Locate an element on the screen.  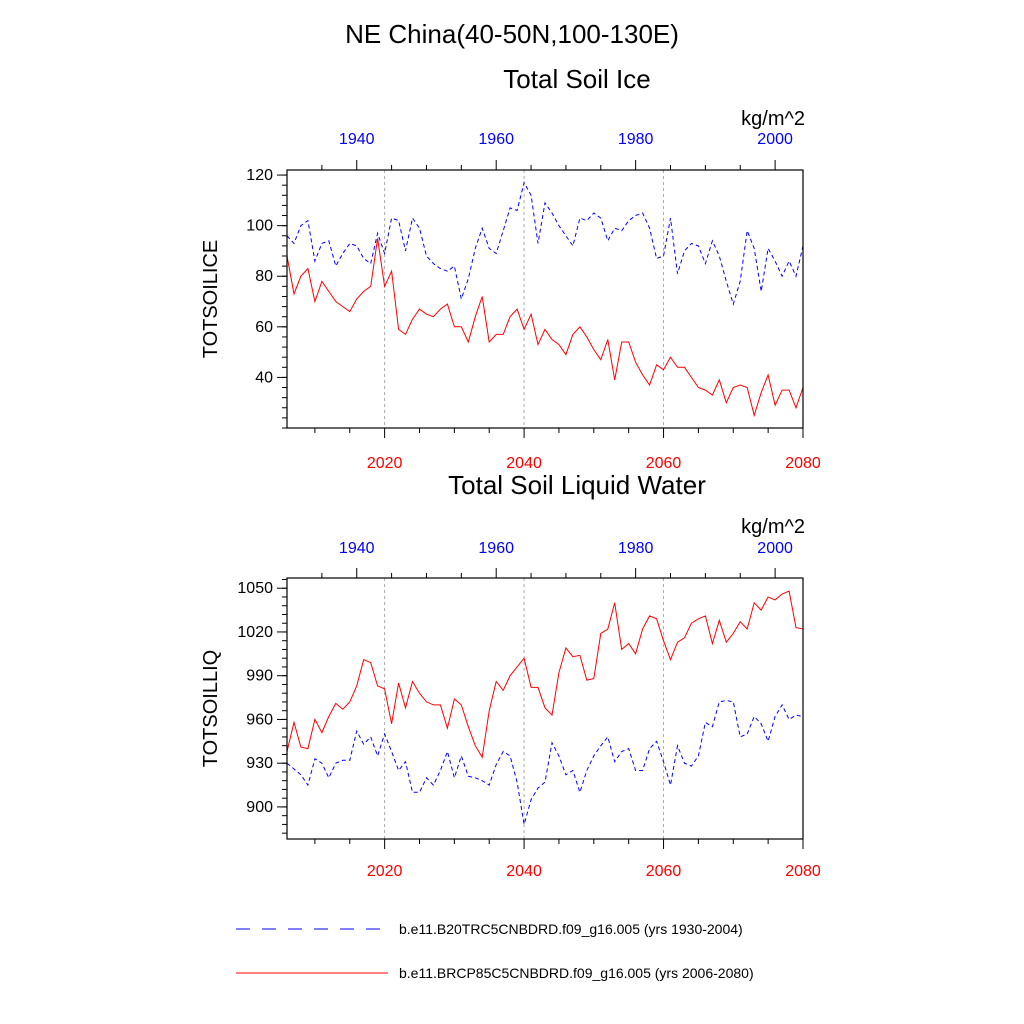
y-axis-label: TOTSOILLIQ is located at coordinates (211, 708).